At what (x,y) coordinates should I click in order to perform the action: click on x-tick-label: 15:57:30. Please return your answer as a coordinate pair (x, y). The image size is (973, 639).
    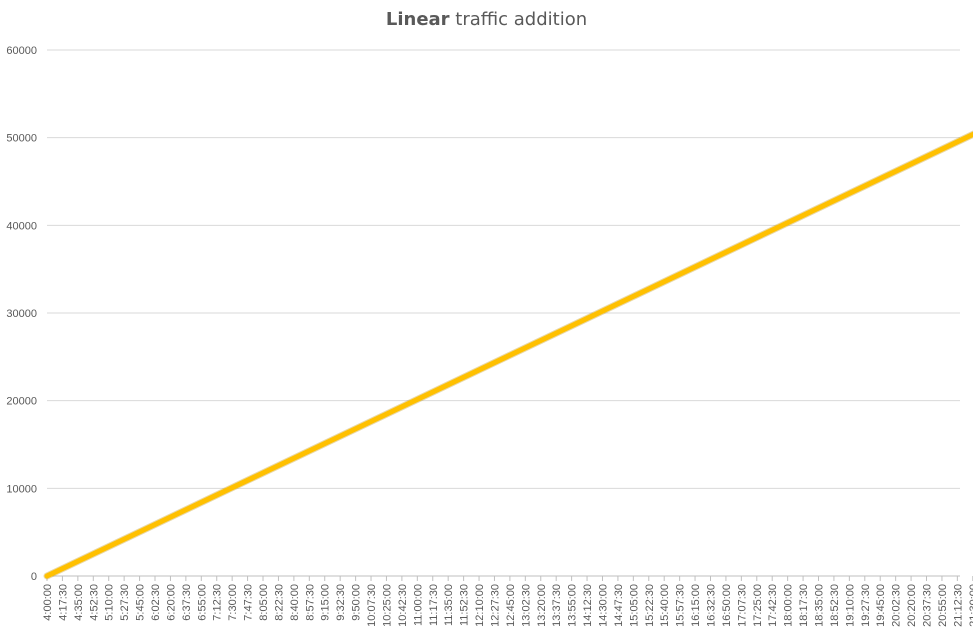
    Looking at the image, I should click on (681, 605).